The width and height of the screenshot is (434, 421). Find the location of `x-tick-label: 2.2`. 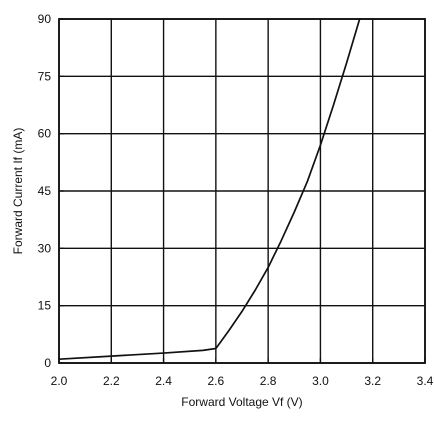

x-tick-label: 2.2 is located at coordinates (111, 381).